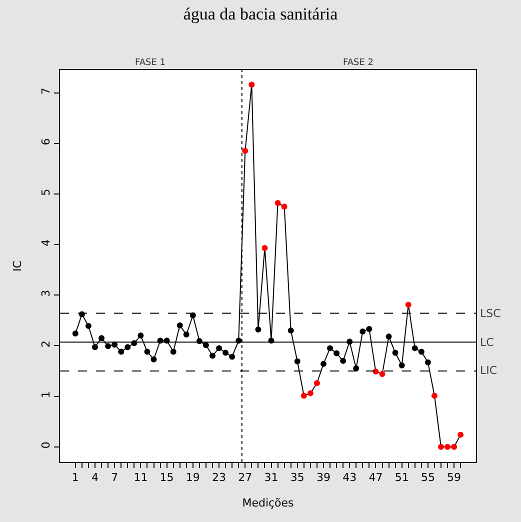  I want to click on x-axis-title: Medições, so click(268, 503).